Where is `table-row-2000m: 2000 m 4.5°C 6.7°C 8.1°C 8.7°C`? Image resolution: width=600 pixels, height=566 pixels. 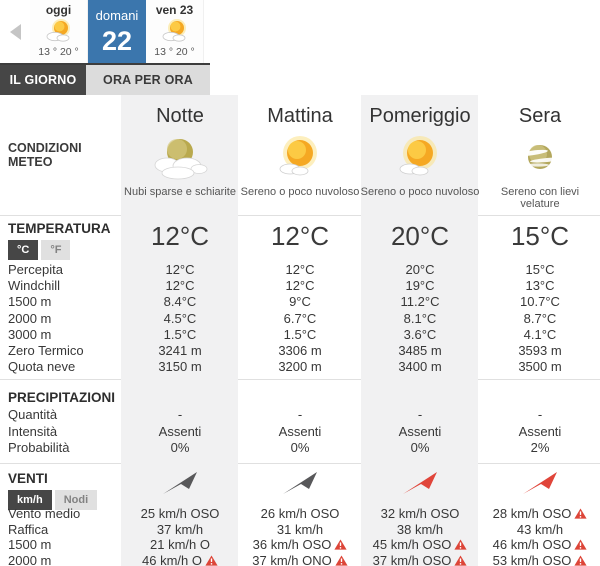 table-row-2000m: 2000 m 4.5°C 6.7°C 8.1°C 8.7°C is located at coordinates (300, 319).